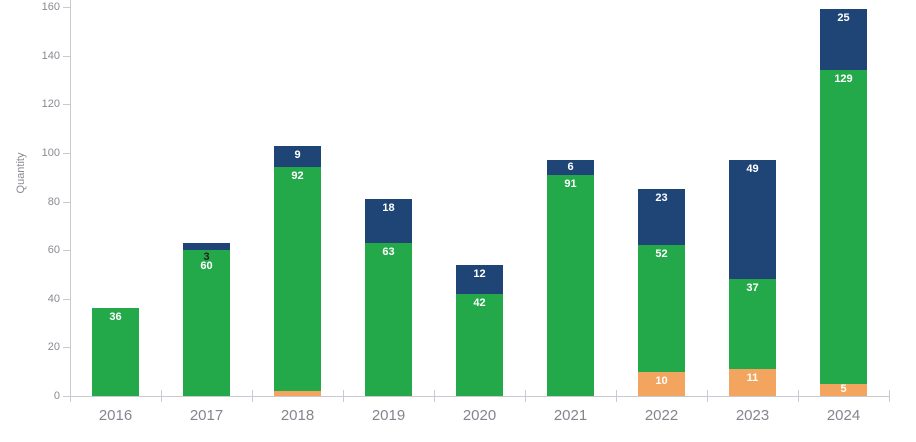 This screenshot has height=442, width=916. I want to click on bar-green-segment-2023, so click(752, 324).